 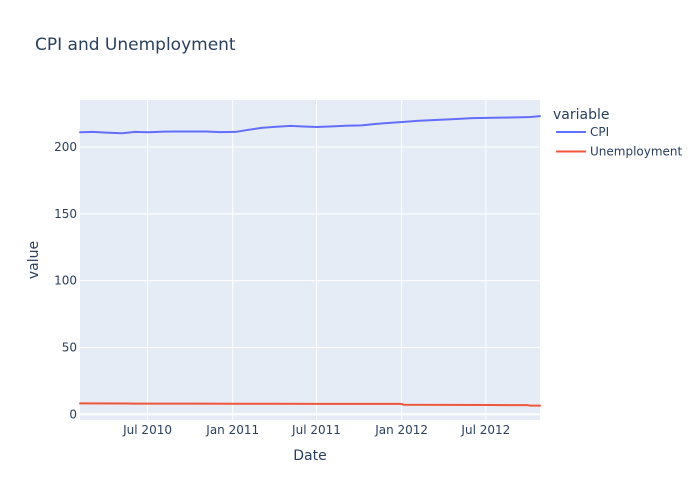 What do you see at coordinates (636, 152) in the screenshot?
I see `legend-label: Unemployment` at bounding box center [636, 152].